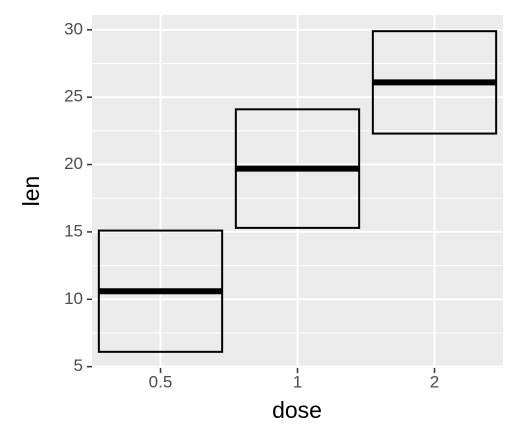 This screenshot has width=518, height=441. Describe the element at coordinates (434, 381) in the screenshot. I see `x-tick-label: 2` at that location.